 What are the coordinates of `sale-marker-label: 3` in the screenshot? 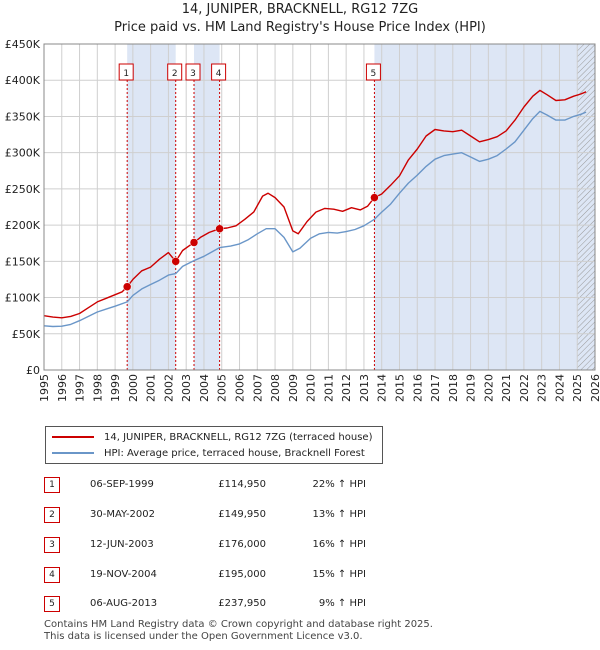 It's located at (193, 74).